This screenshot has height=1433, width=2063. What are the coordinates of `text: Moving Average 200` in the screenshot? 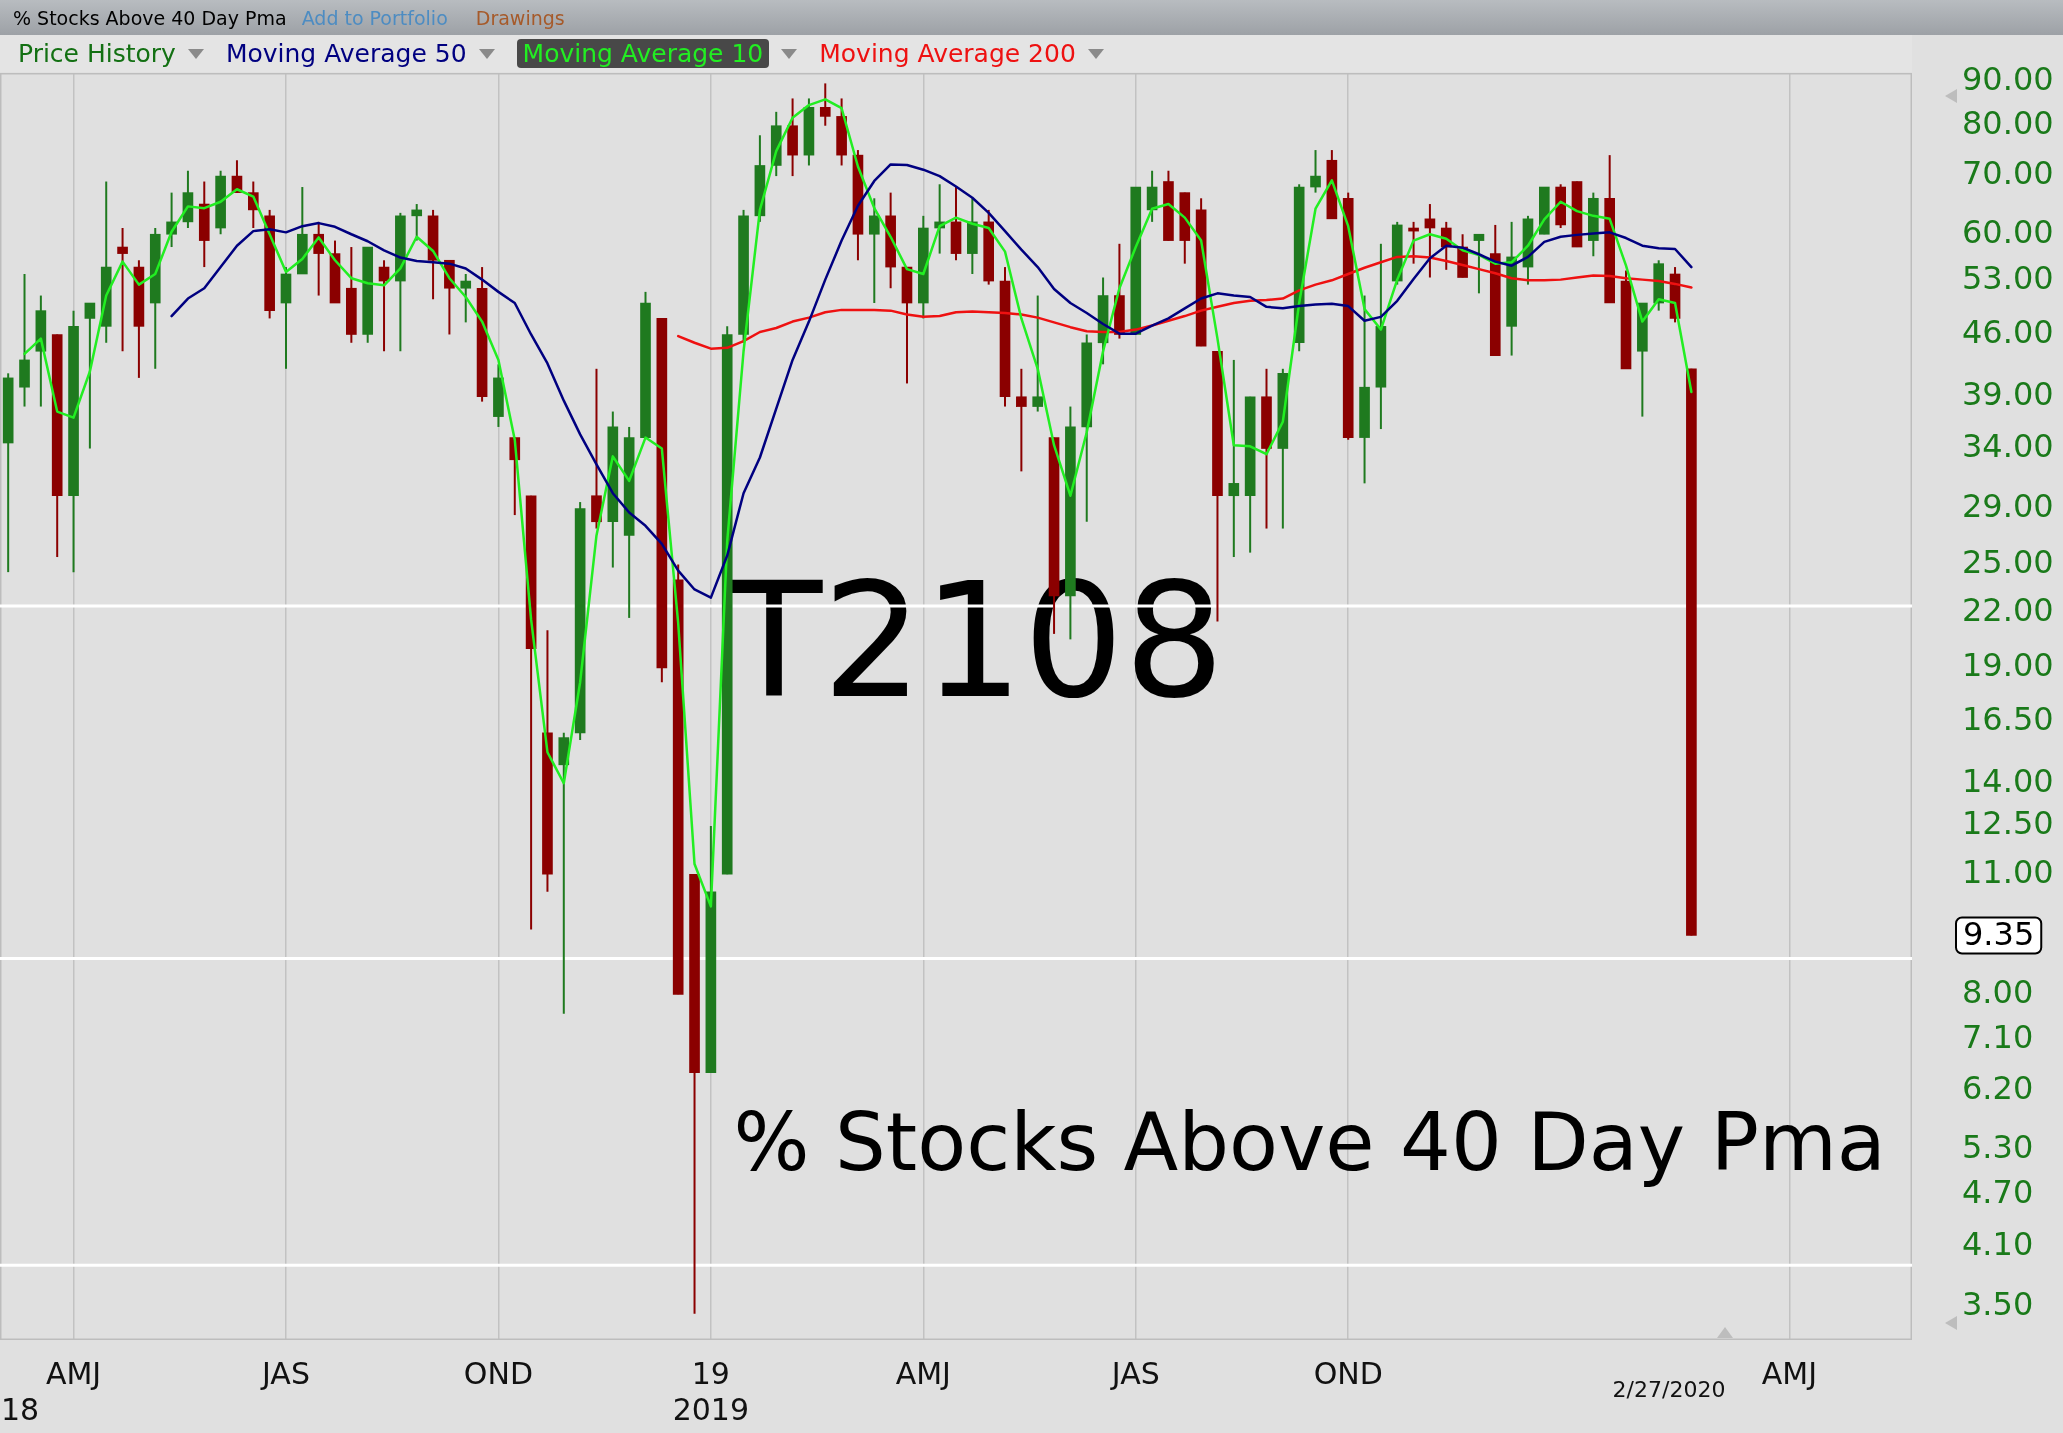 It's located at (947, 53).